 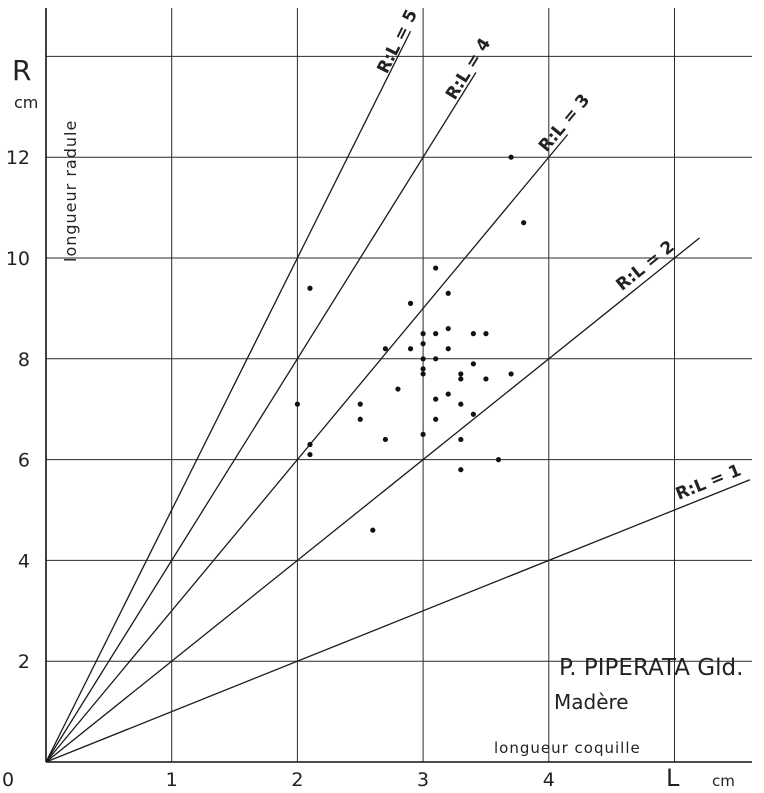 I want to click on x-tick-label-0: 0, so click(x=8, y=780).